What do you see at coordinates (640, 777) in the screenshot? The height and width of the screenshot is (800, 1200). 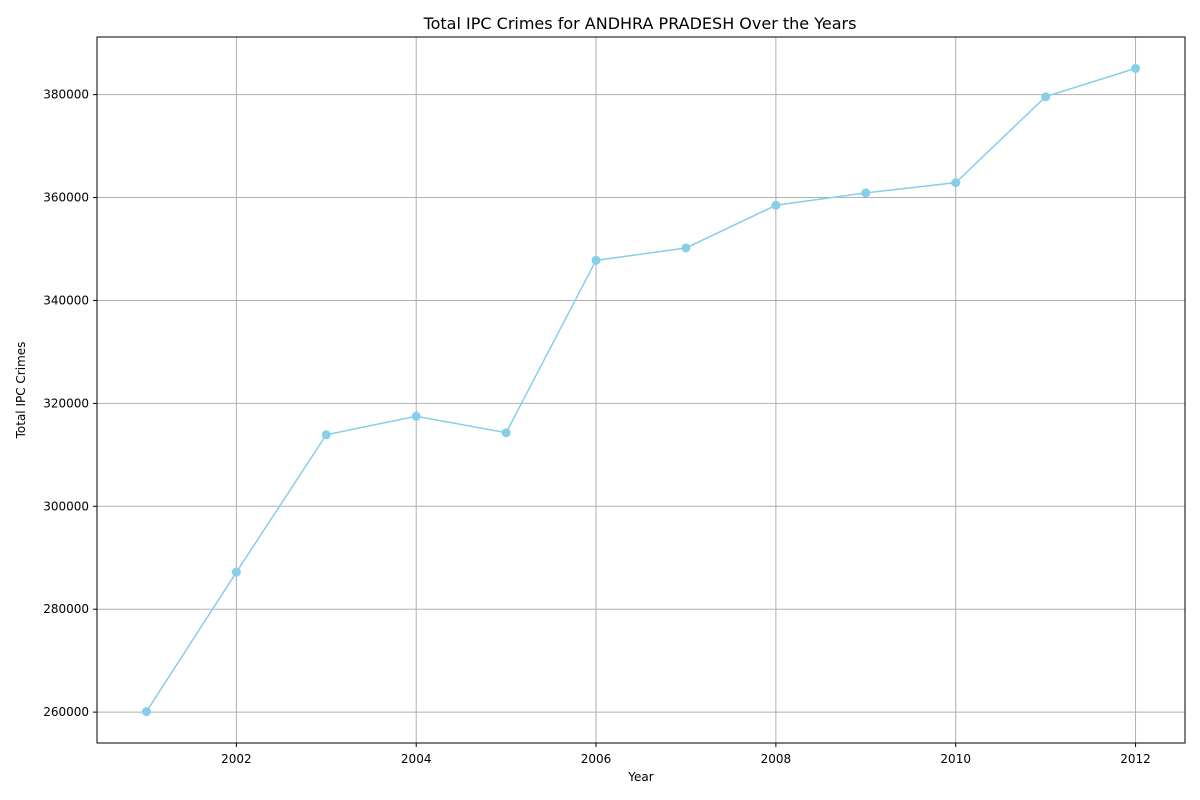 I see `x-axis-label: Year` at bounding box center [640, 777].